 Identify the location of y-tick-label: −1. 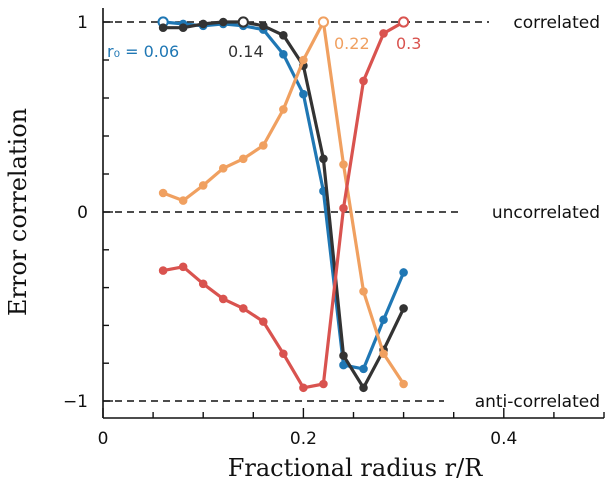
(75, 402).